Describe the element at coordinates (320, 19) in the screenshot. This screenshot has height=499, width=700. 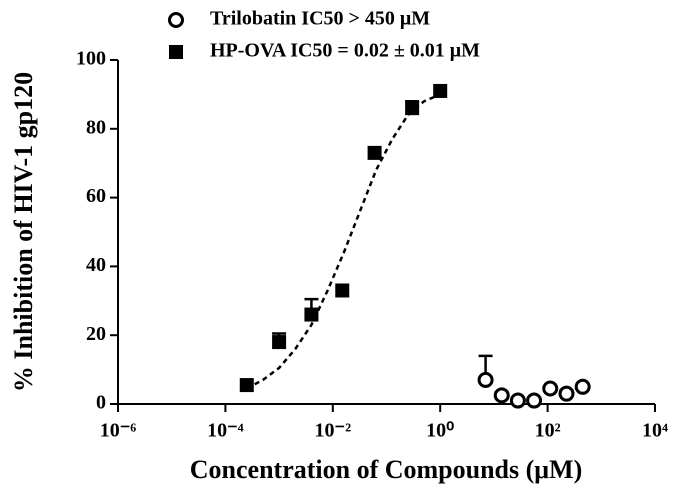
I see `legend-label: Trilobatin IC50 > 450 μM` at that location.